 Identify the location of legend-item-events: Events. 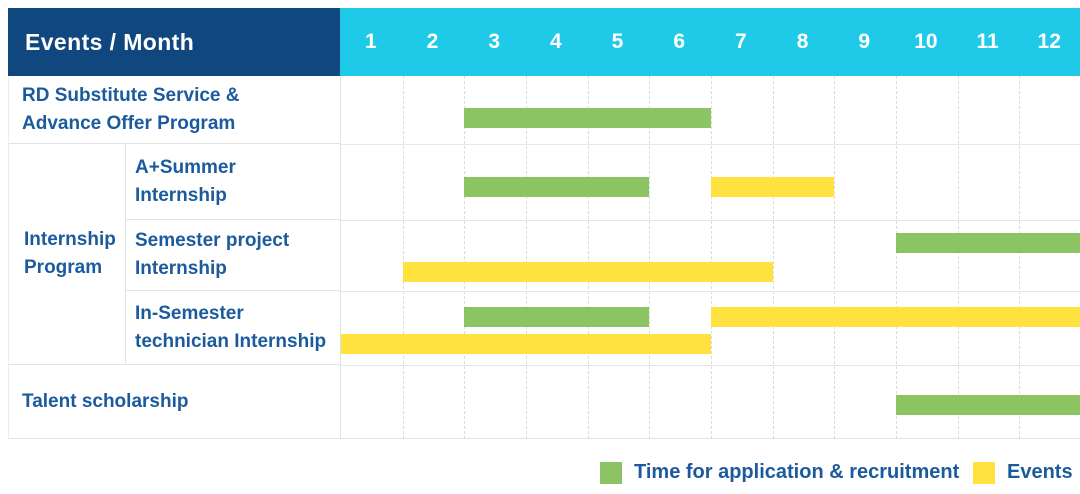
(1023, 472).